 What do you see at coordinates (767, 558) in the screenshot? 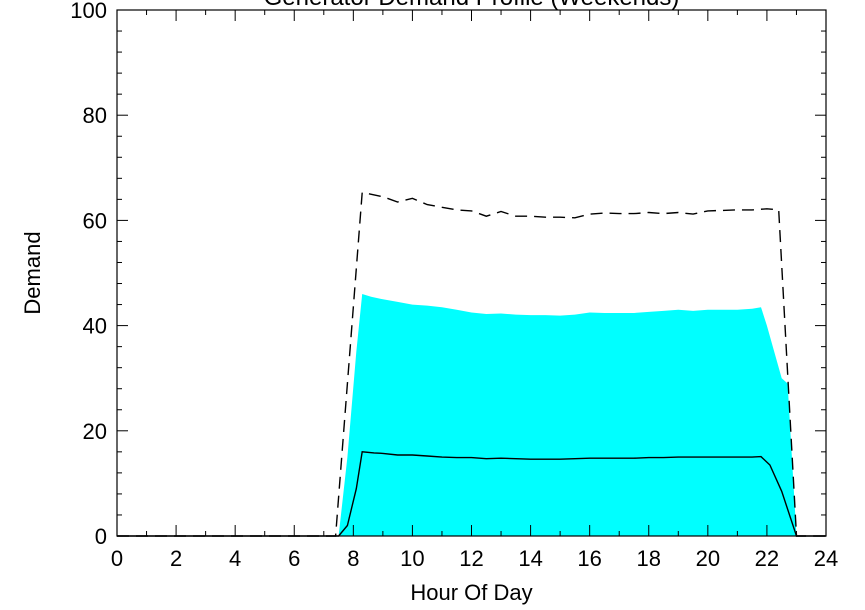
I see `x-tick-label: 22` at bounding box center [767, 558].